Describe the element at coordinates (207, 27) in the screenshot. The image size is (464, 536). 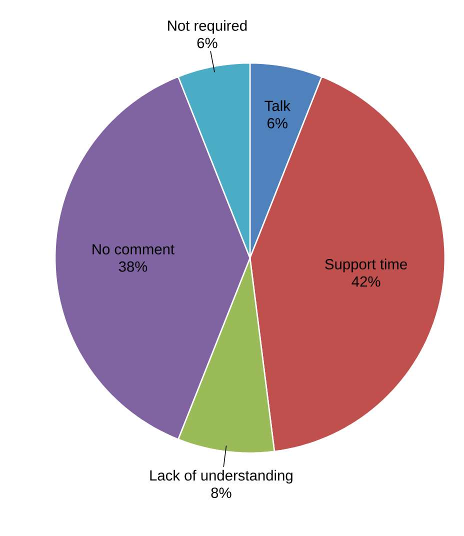
I see `slice-label: Not required` at that location.